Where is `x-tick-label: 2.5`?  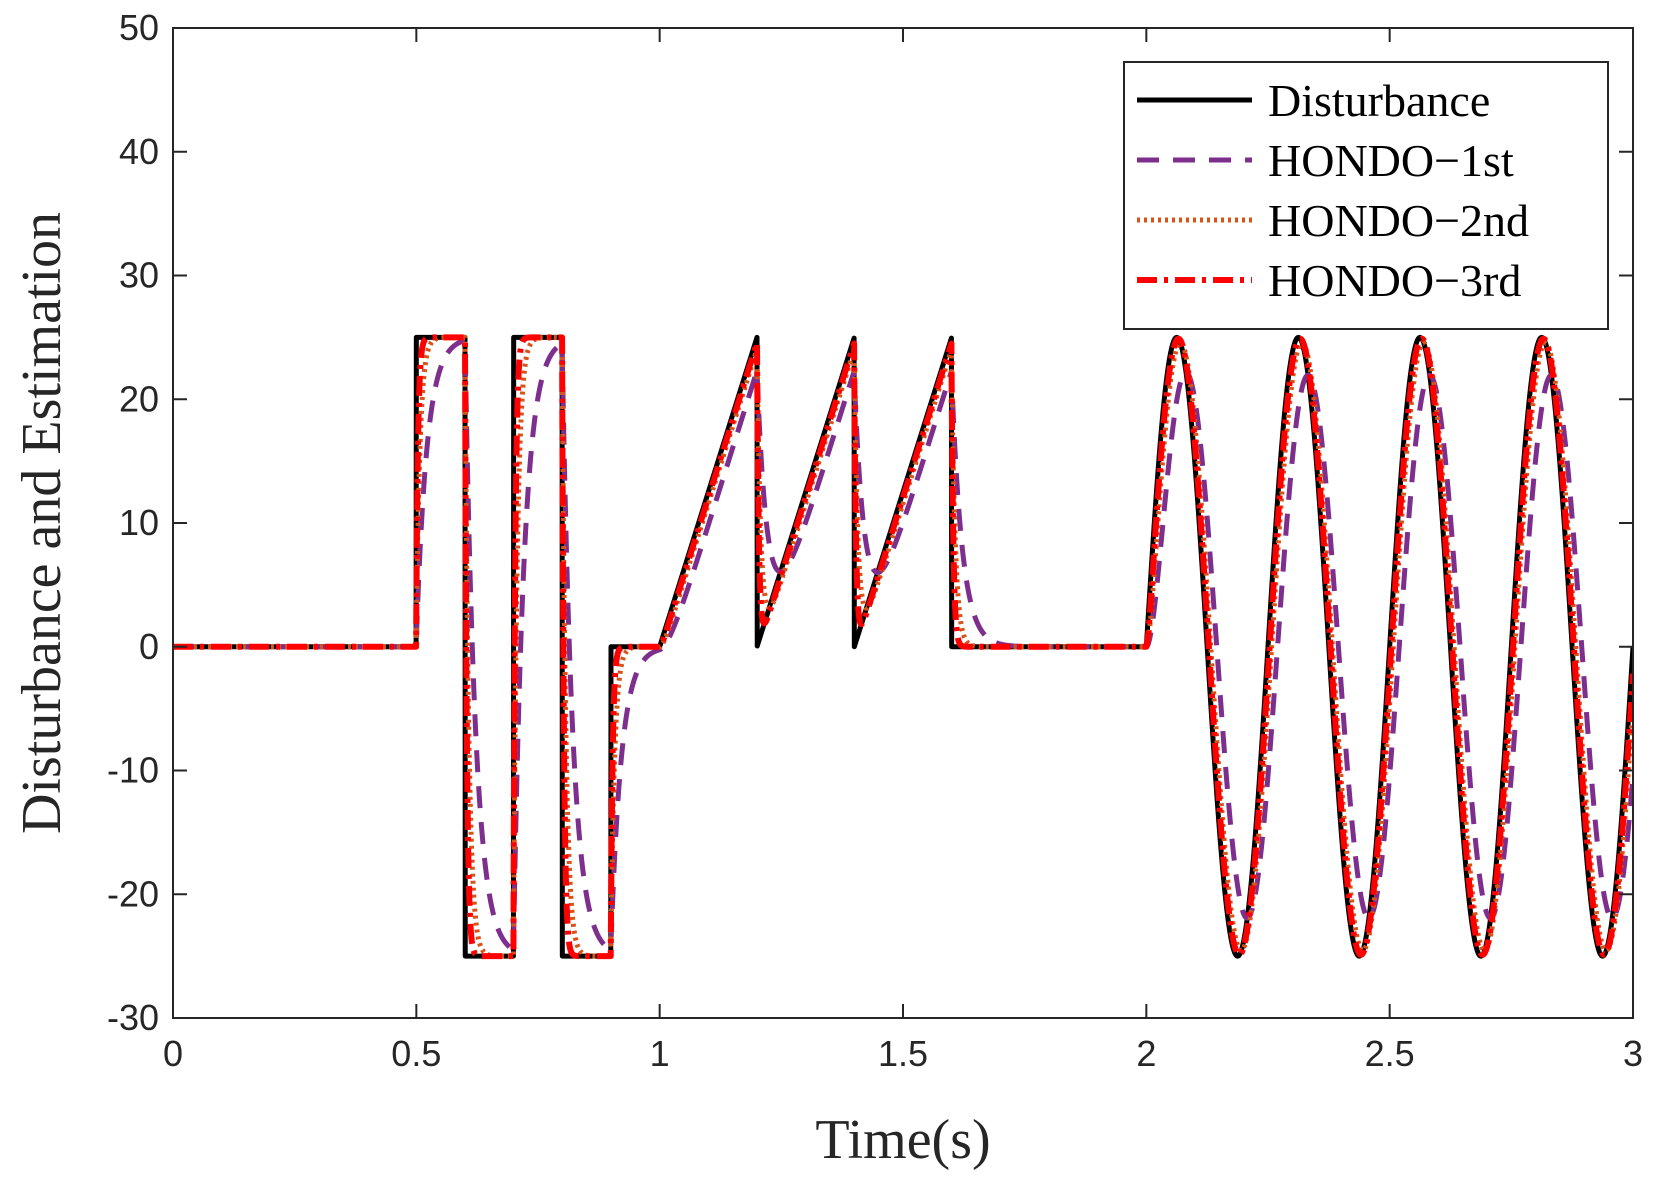 x-tick-label: 2.5 is located at coordinates (1390, 1053).